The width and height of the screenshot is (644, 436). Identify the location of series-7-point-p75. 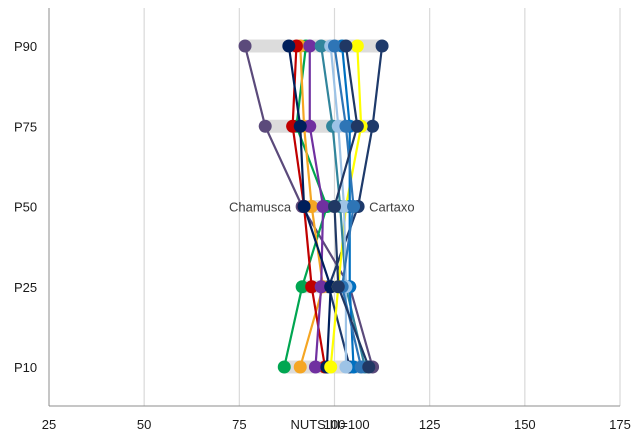
(300, 126).